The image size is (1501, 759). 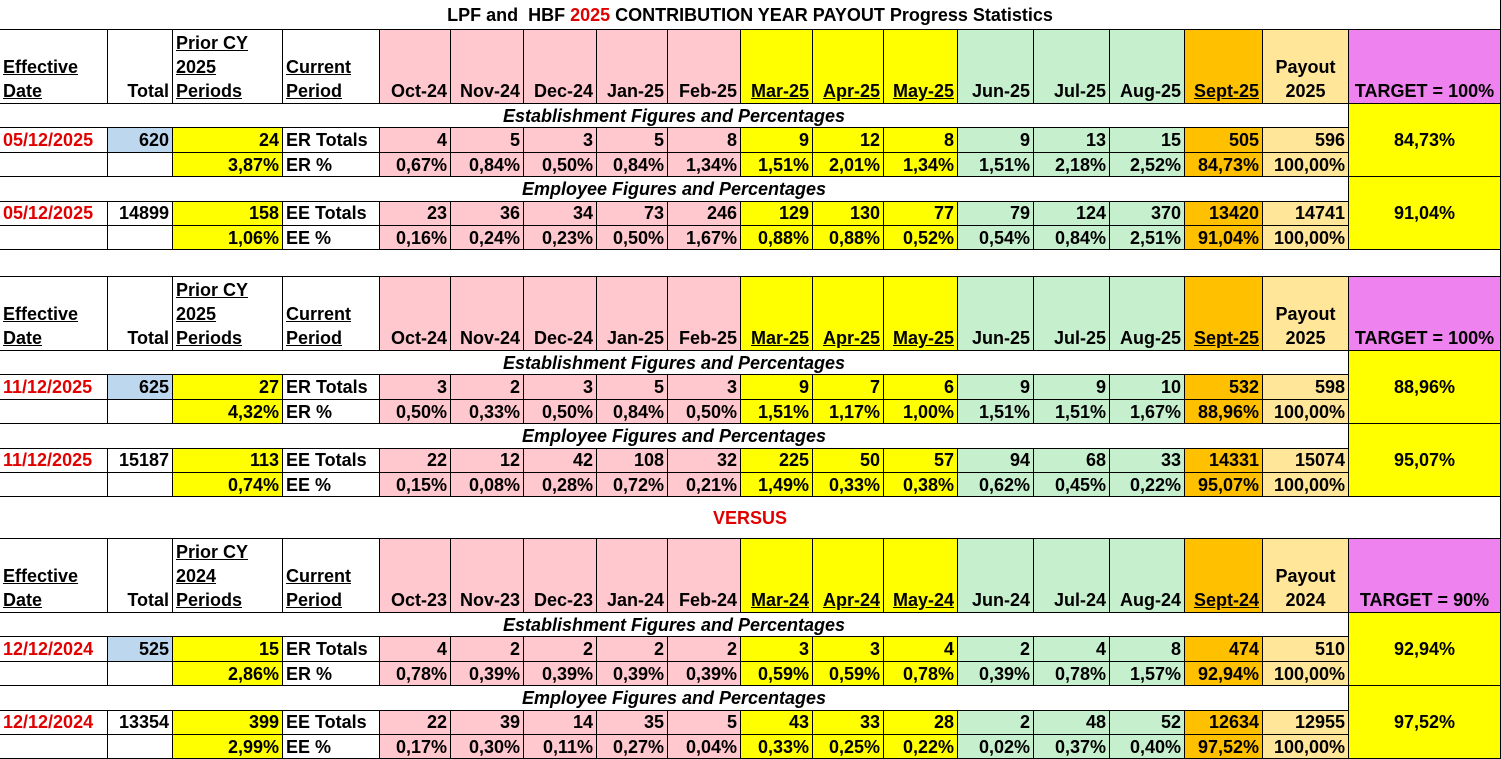 I want to click on prior-percent: 2,86%, so click(x=253, y=673).